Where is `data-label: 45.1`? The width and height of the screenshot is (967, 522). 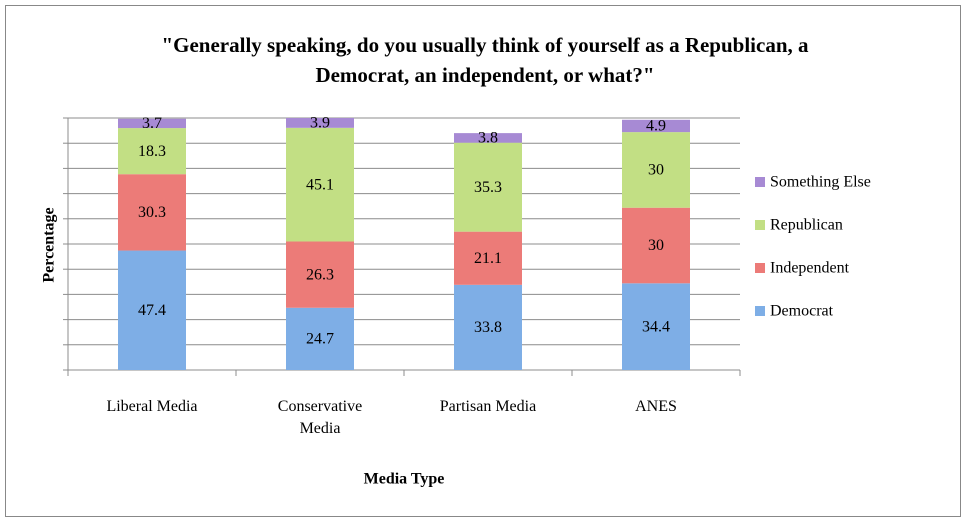 data-label: 45.1 is located at coordinates (320, 184).